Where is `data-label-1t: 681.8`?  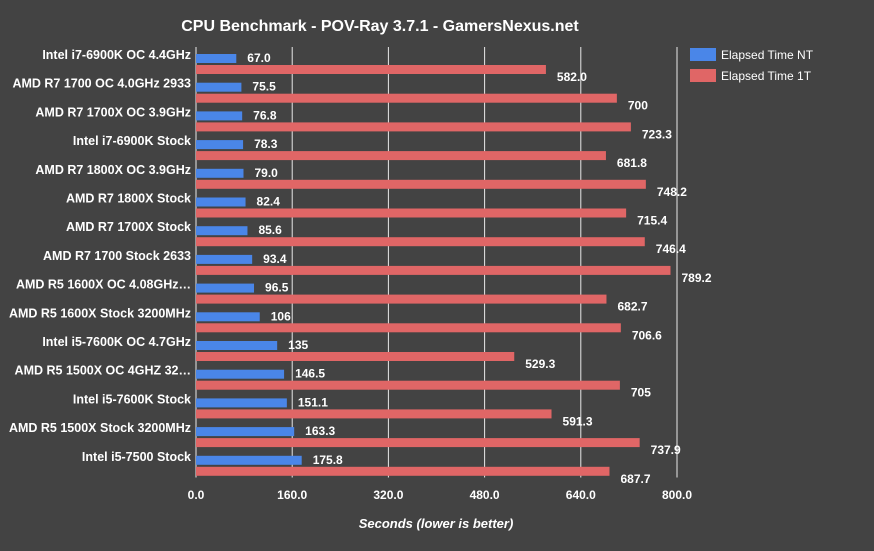
data-label-1t: 681.8 is located at coordinates (632, 163).